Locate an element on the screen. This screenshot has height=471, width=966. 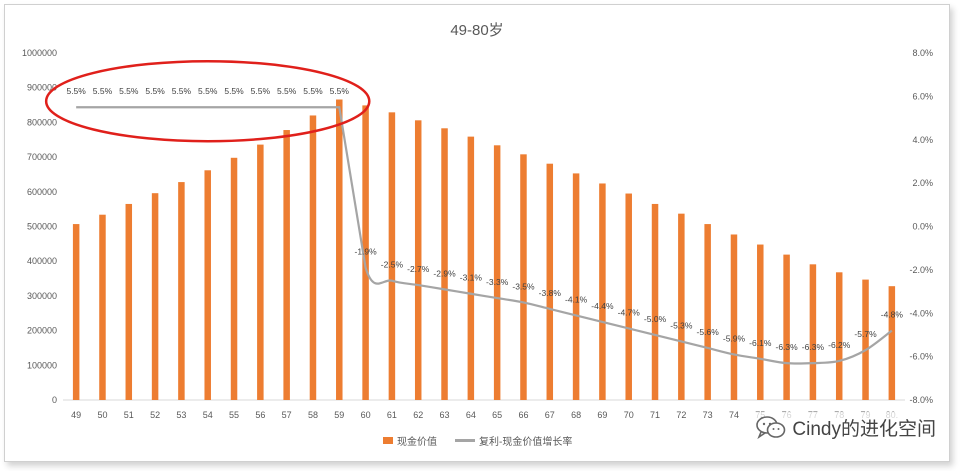
x-tick-label: 58 is located at coordinates (313, 415).